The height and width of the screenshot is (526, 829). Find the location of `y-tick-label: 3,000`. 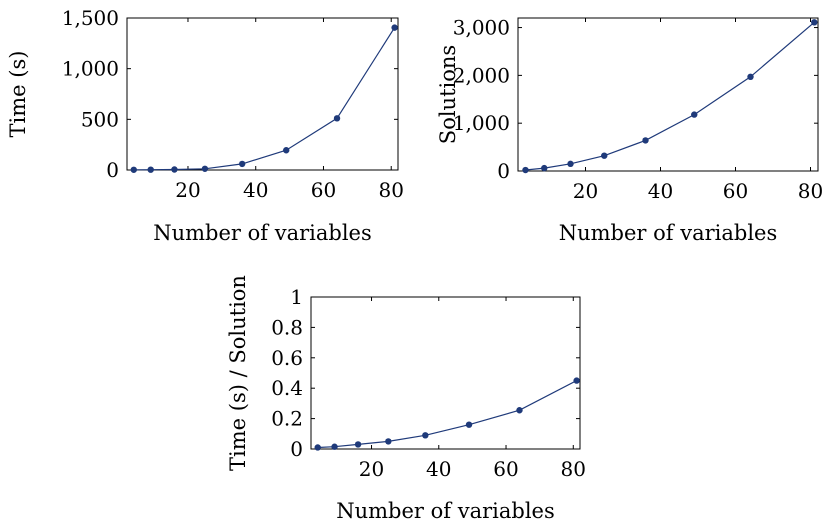

y-tick-label: 3,000 is located at coordinates (481, 28).